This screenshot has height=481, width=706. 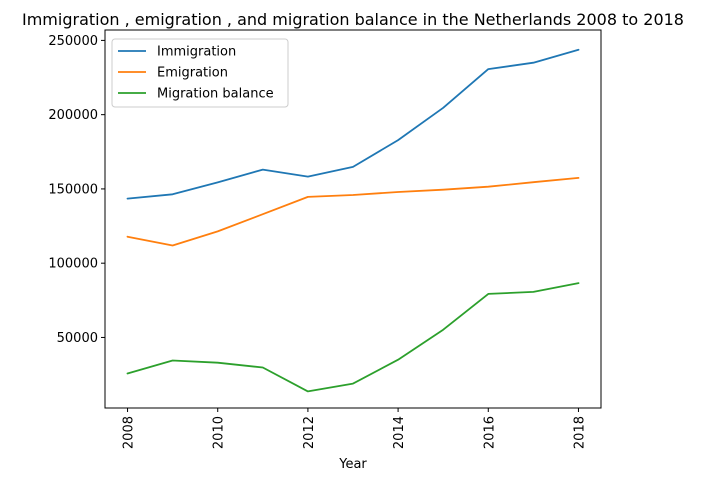 What do you see at coordinates (77, 338) in the screenshot?
I see `y-tick-label: 50000` at bounding box center [77, 338].